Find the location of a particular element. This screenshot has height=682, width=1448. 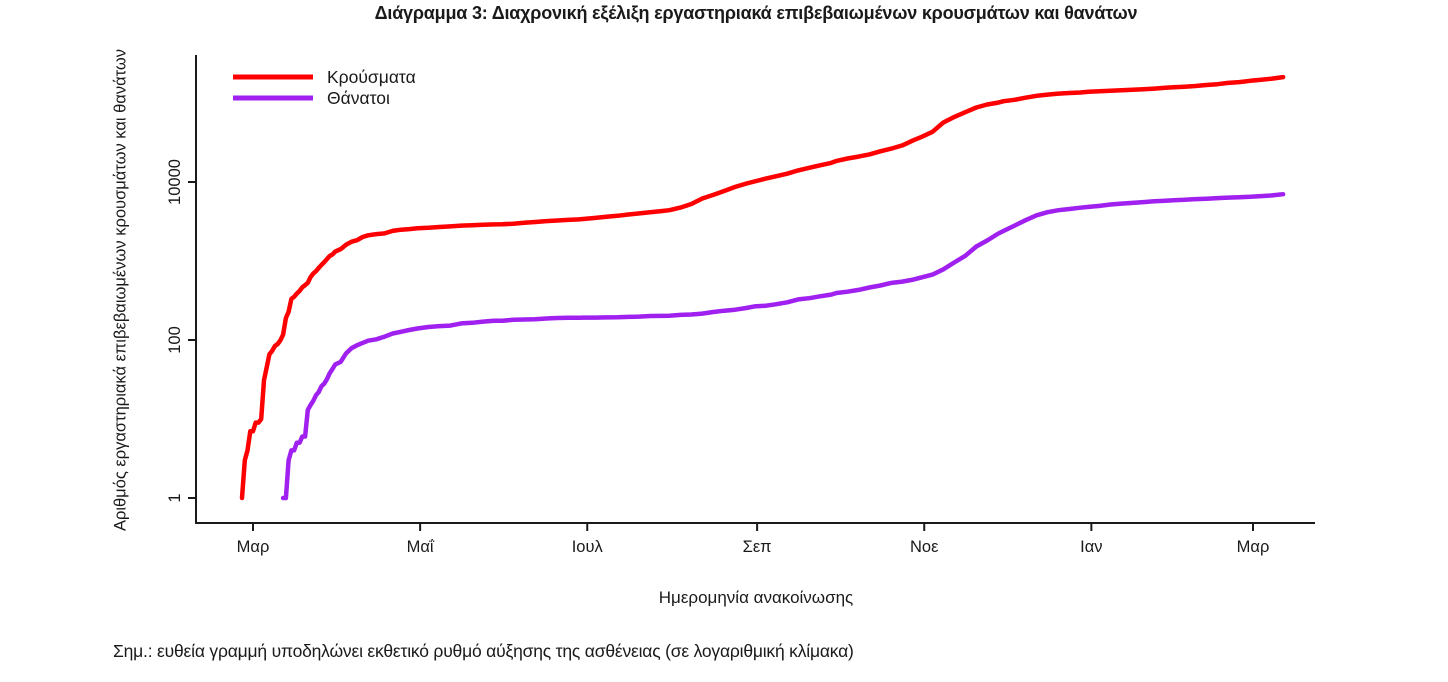

y-tick-label: 10000 is located at coordinates (175, 182).